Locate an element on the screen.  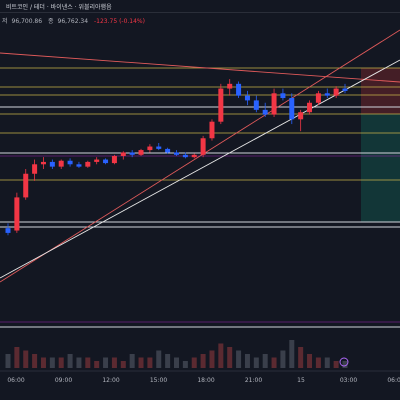
time-axis-label: 09:00 is located at coordinates (63, 380).